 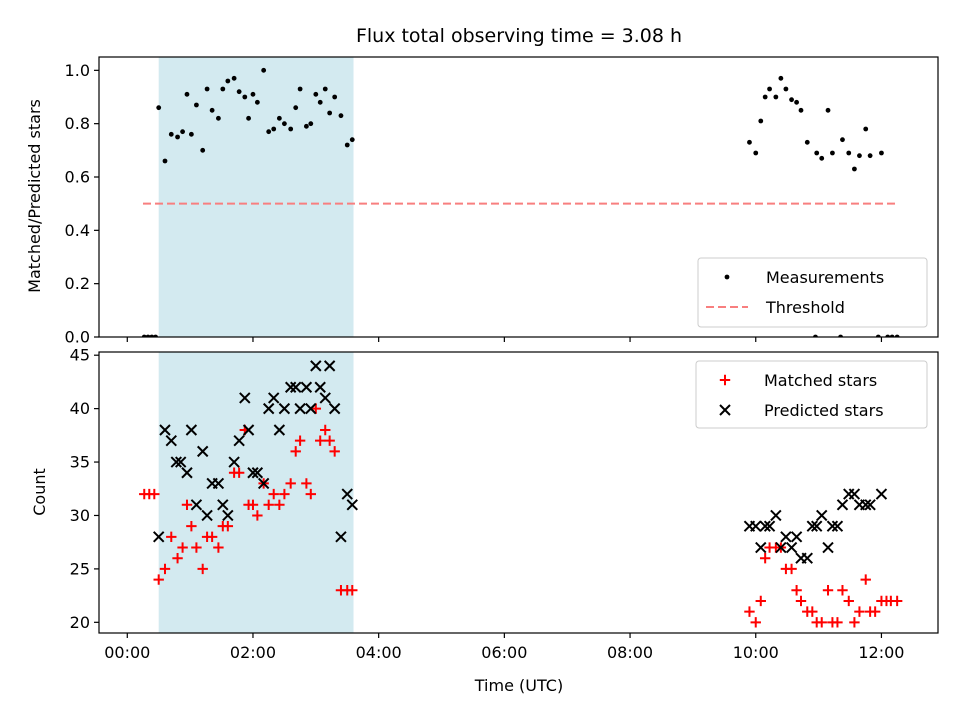 I want to click on count-legend: Matched stars Predicted stars, so click(x=811, y=394).